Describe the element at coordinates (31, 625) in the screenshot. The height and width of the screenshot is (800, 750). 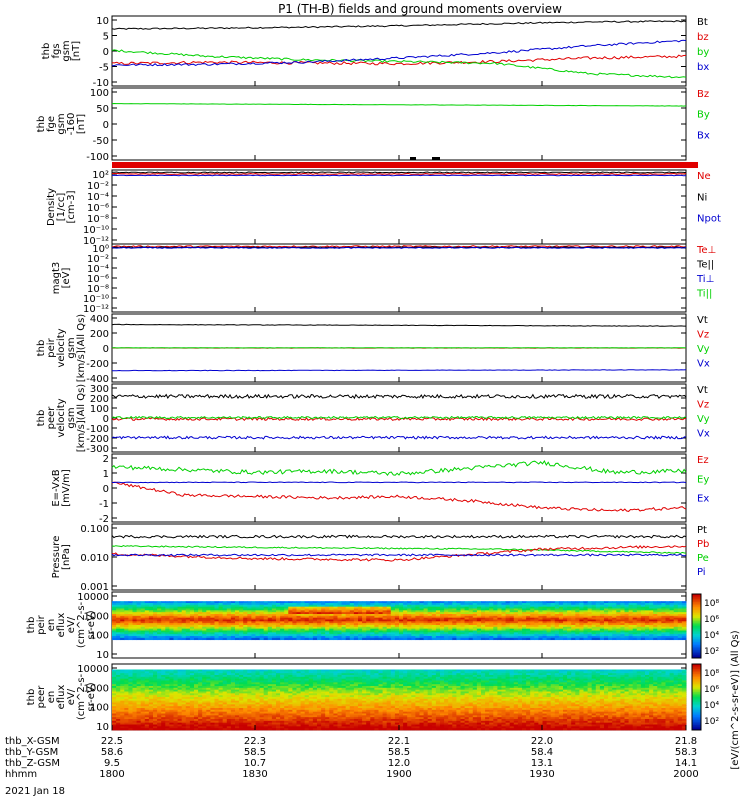
I see `ylabel-peir_en: thb` at that location.